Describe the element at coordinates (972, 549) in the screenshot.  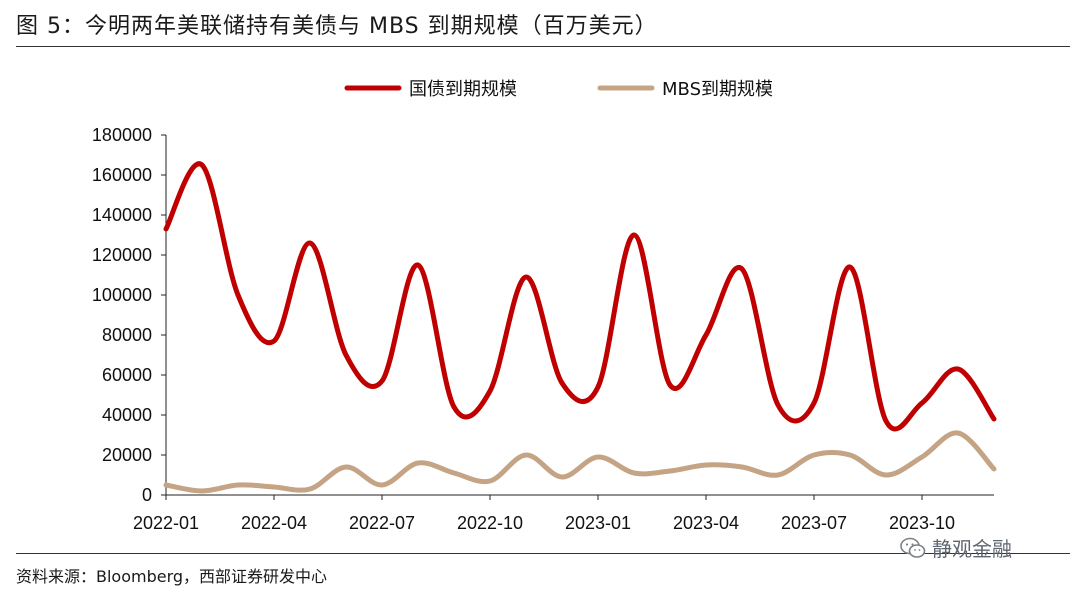
I see `watermark-text: 静观金融` at that location.